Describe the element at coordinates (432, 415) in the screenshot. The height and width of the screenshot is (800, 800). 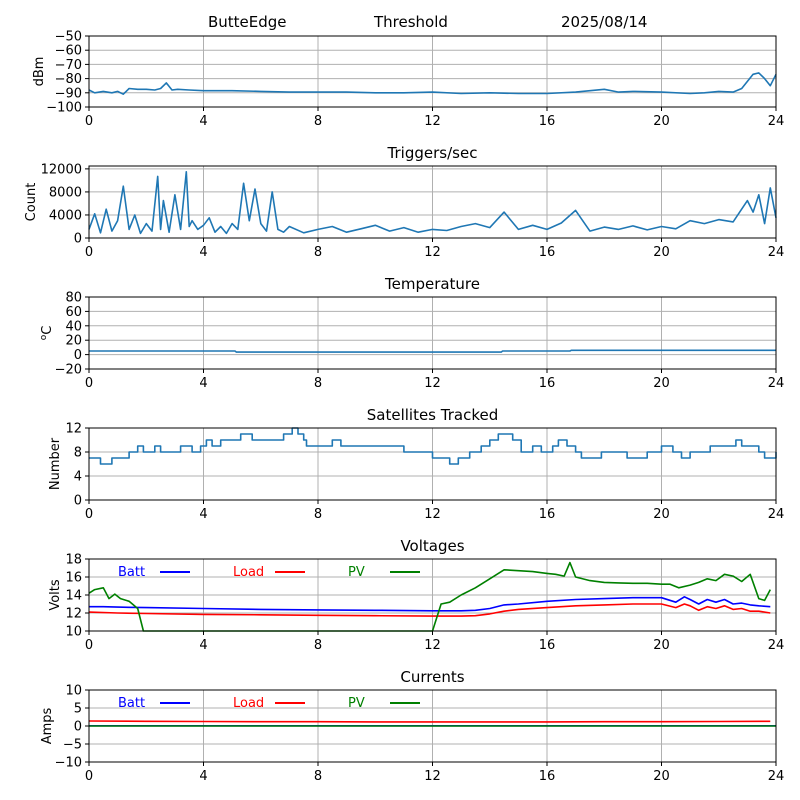
I see `panel-title: Satellites Tracked` at that location.